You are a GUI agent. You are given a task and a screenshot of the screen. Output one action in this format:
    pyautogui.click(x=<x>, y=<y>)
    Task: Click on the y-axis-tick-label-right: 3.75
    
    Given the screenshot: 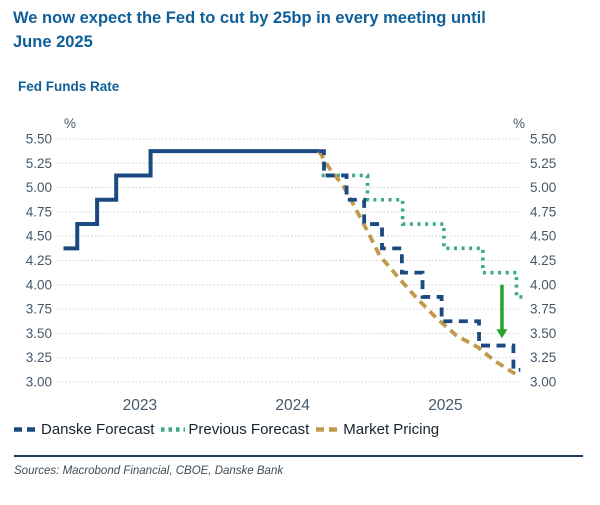 What is the action you would take?
    pyautogui.click(x=543, y=309)
    